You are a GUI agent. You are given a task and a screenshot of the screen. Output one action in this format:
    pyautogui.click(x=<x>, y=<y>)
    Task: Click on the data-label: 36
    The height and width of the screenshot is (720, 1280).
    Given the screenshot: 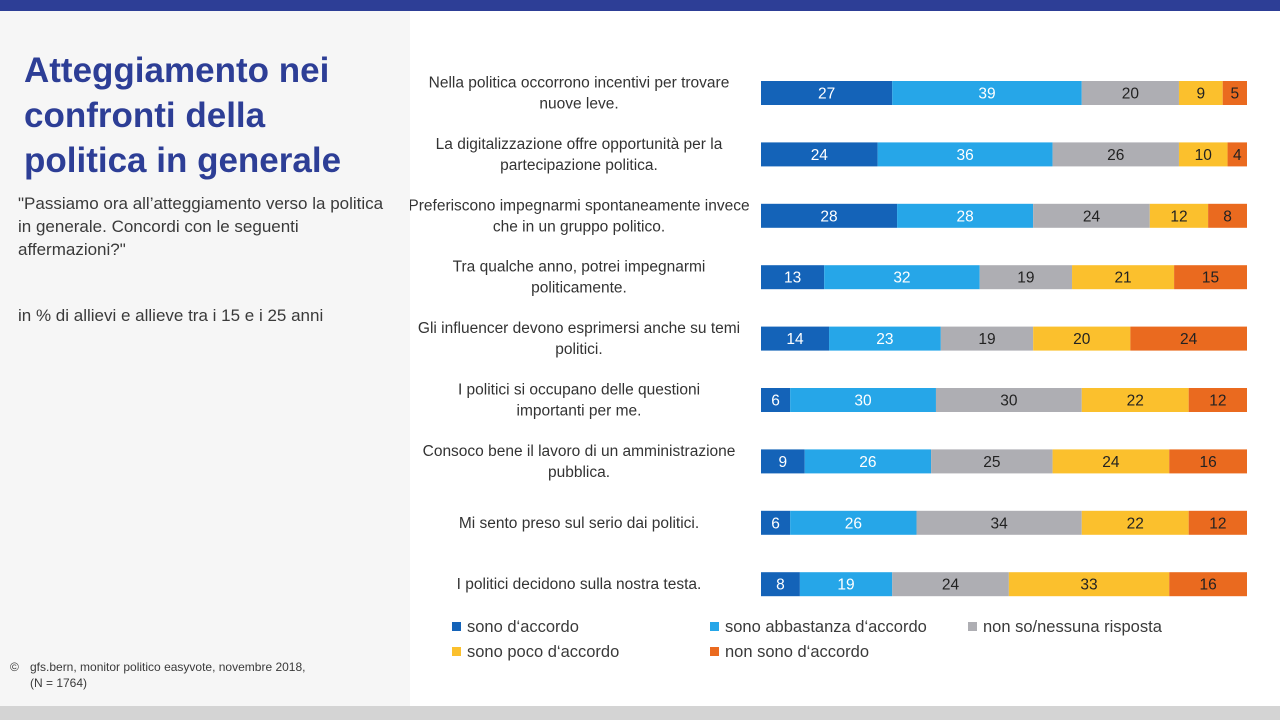 What is the action you would take?
    pyautogui.click(x=964, y=155)
    